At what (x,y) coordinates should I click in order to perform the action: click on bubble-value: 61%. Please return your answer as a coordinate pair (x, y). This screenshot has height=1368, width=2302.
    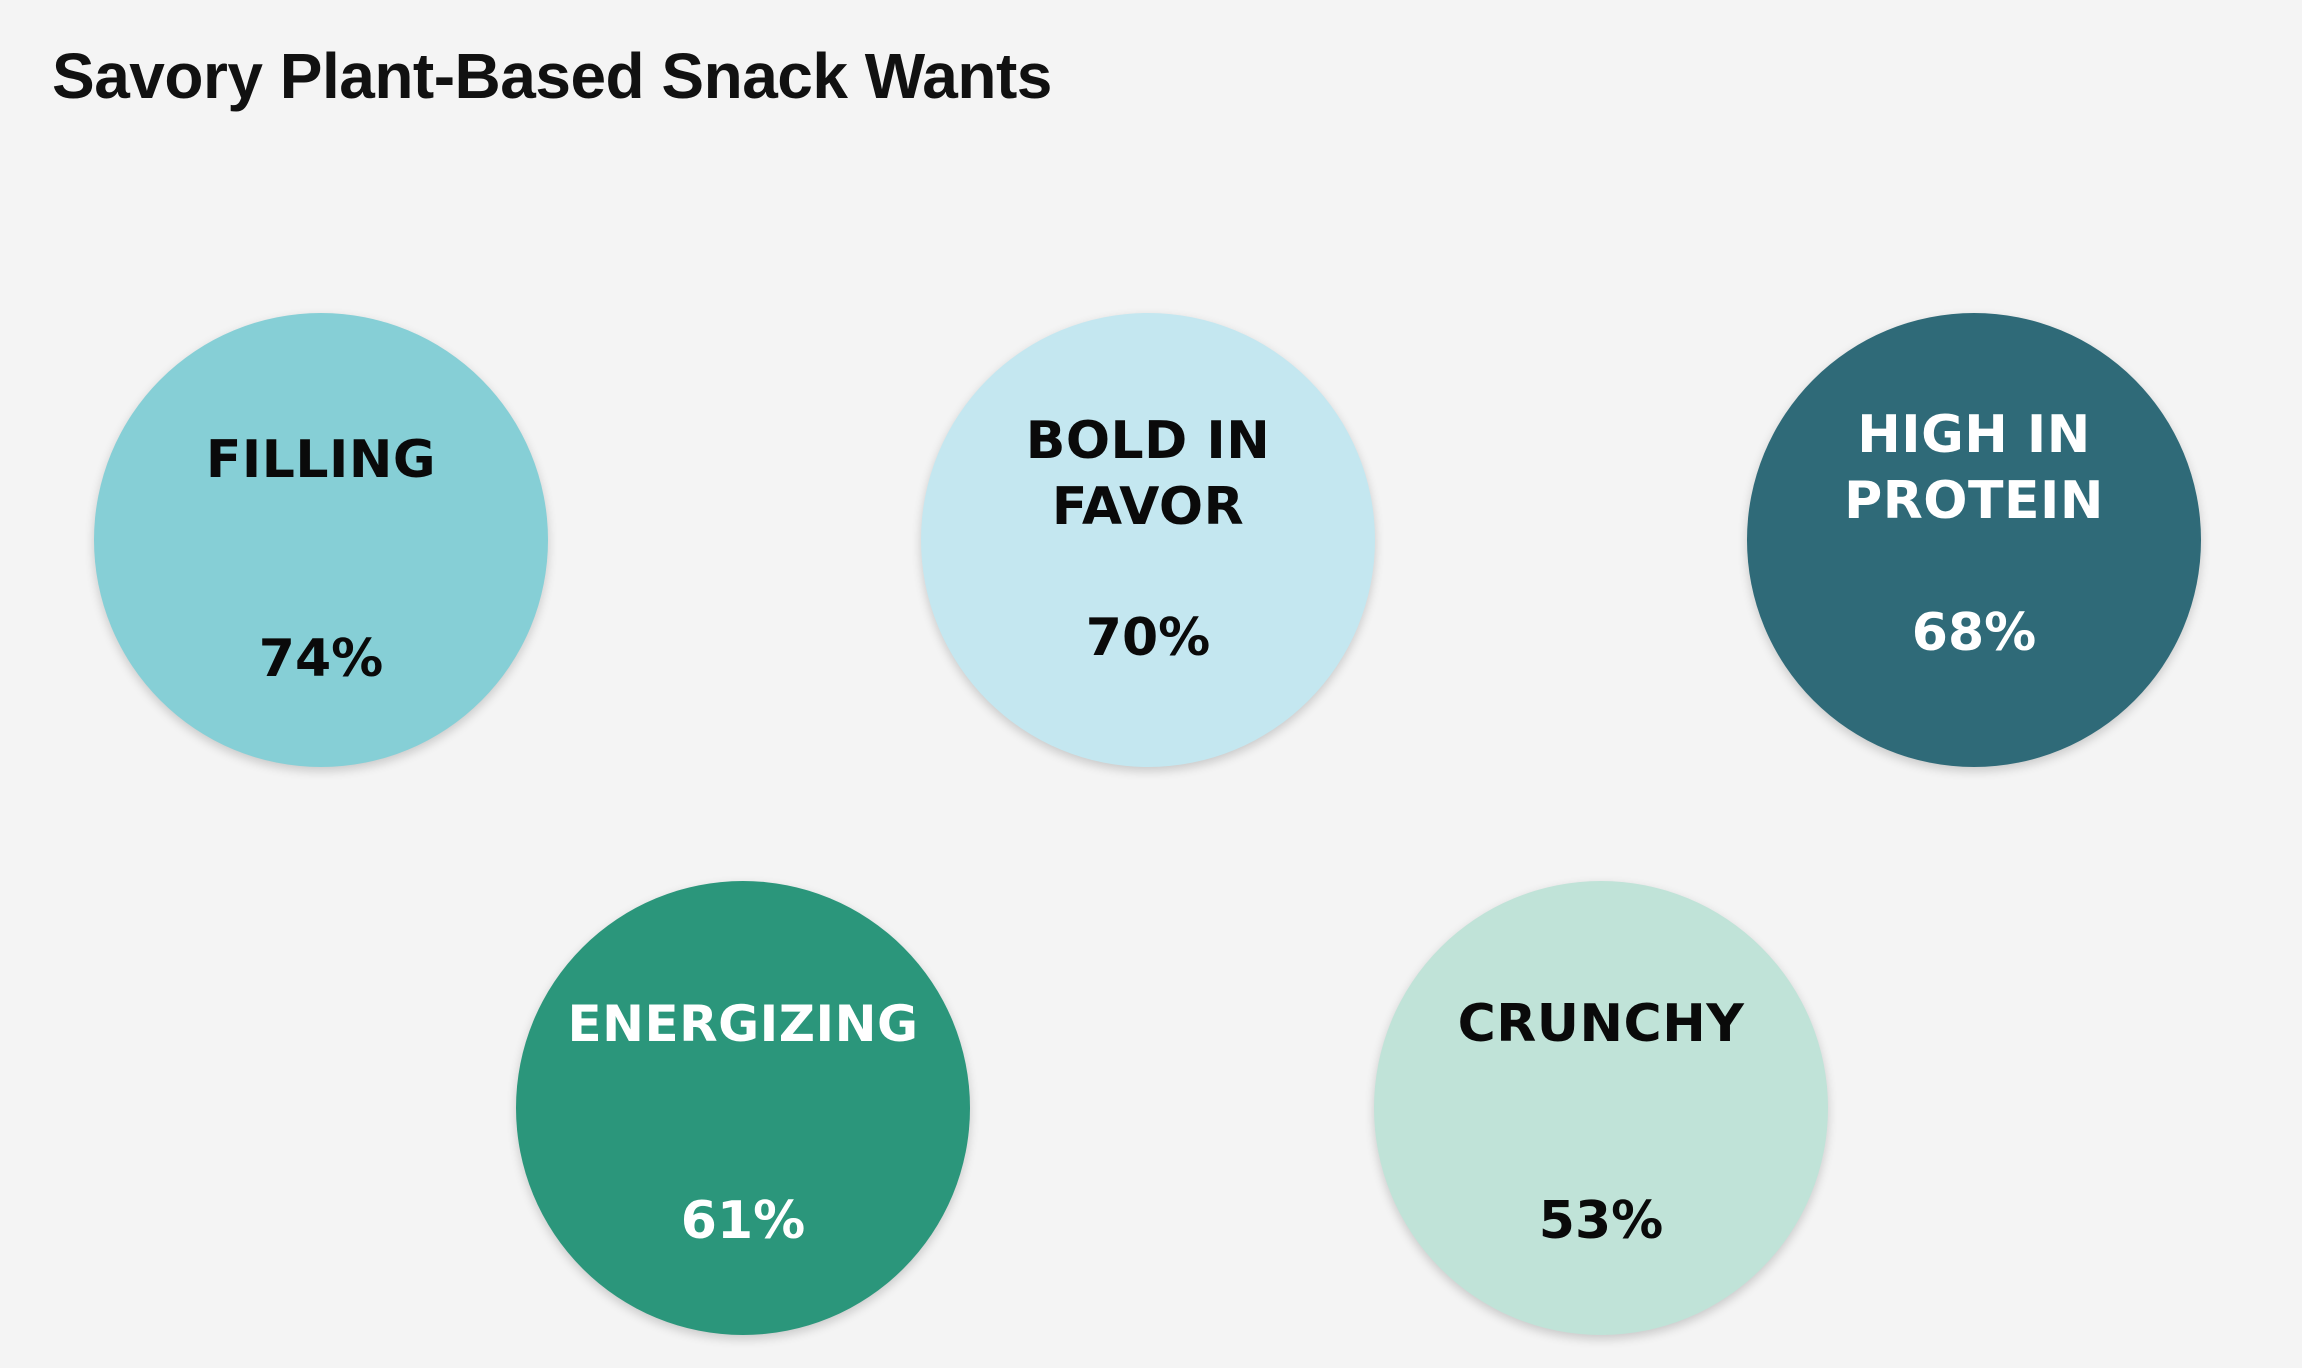
    Looking at the image, I should click on (743, 1221).